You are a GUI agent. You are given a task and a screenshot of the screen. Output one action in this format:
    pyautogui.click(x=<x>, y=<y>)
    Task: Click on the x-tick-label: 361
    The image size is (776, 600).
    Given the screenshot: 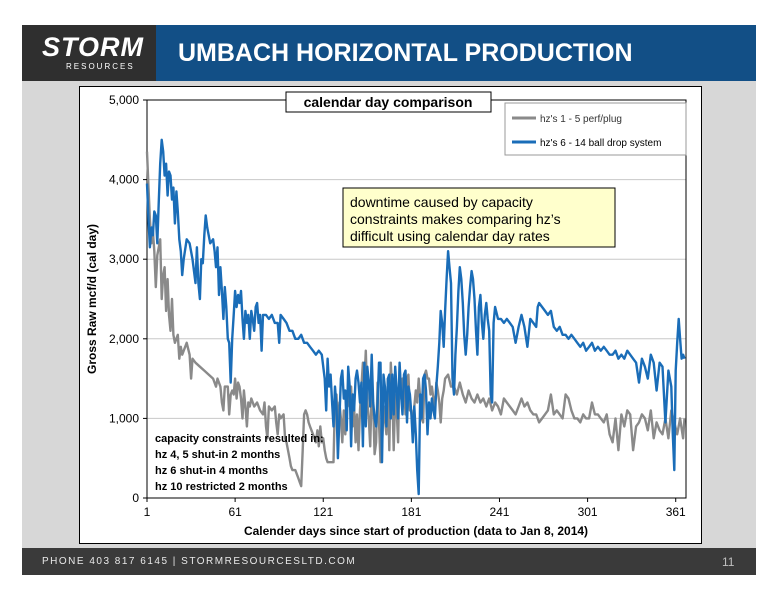 What is the action you would take?
    pyautogui.click(x=676, y=512)
    